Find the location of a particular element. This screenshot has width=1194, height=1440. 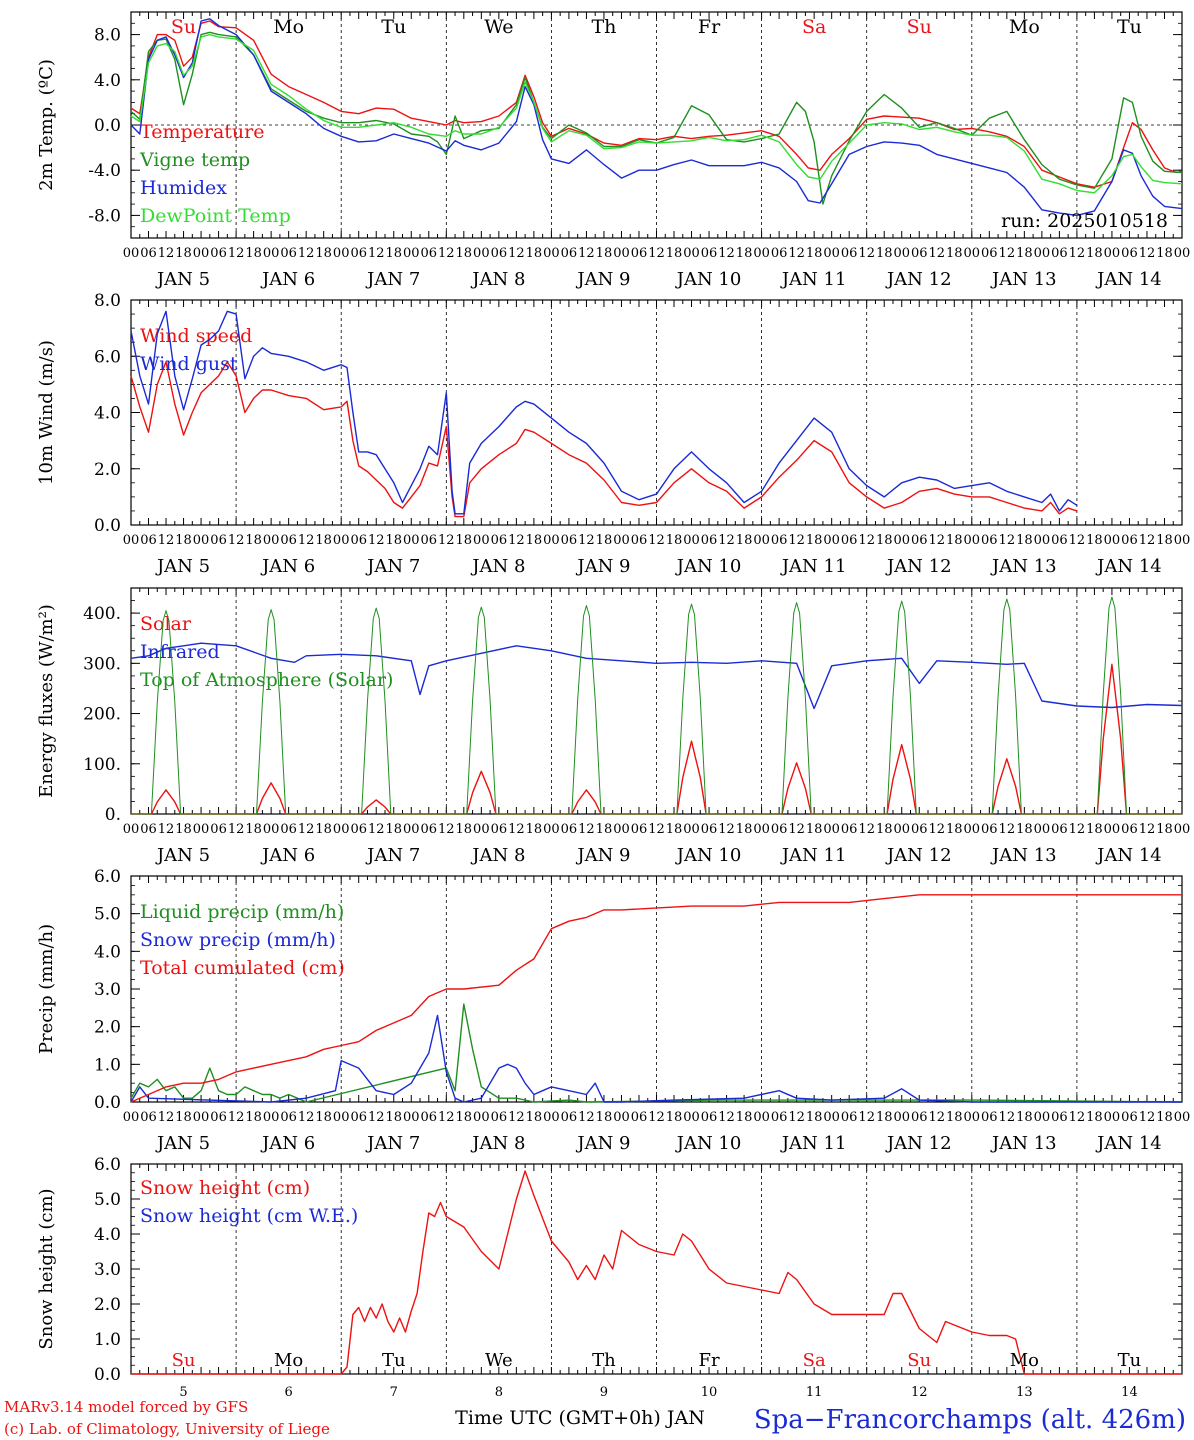

y-axis-label: 10m Wind (m/s) is located at coordinates (46, 412).